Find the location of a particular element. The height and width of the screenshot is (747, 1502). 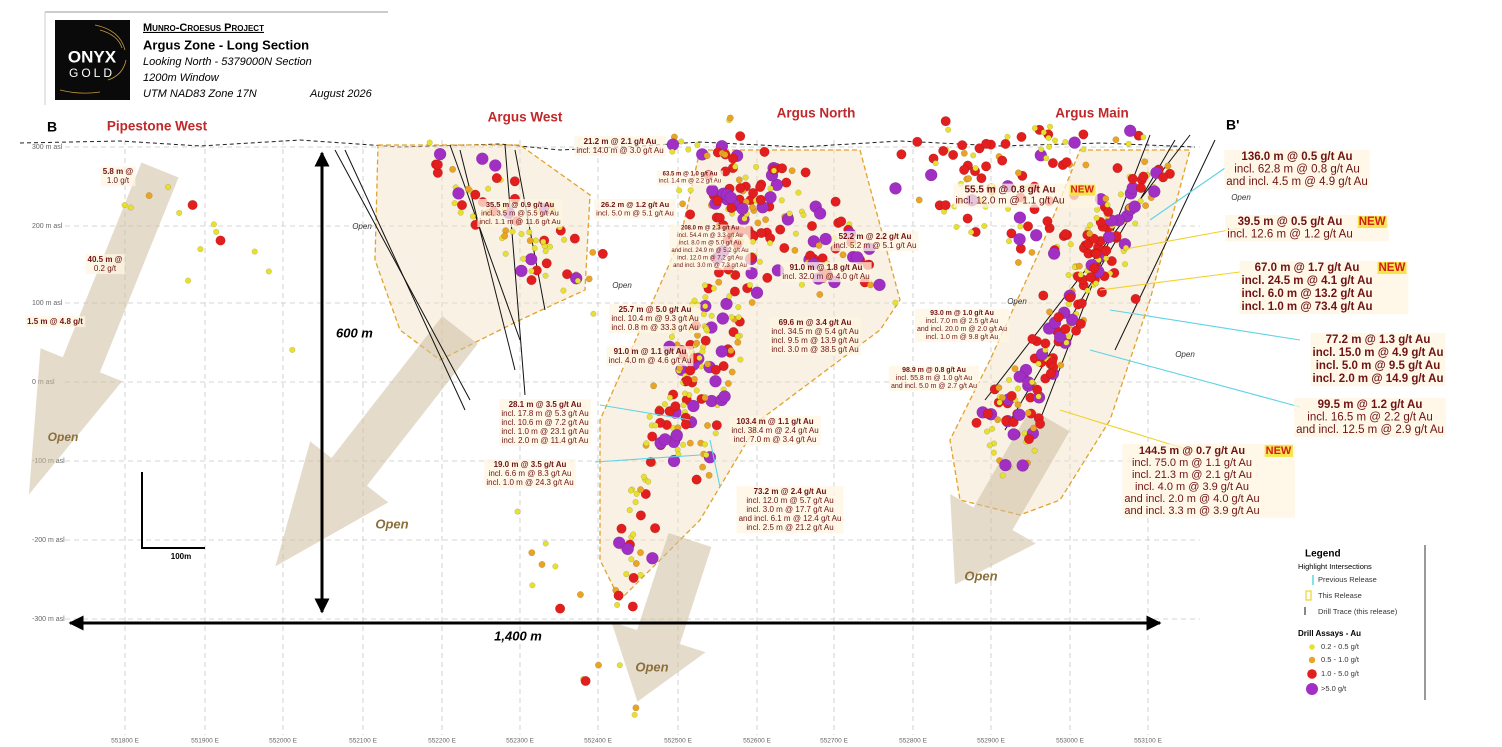

new-badge: NEW is located at coordinates (1372, 222).